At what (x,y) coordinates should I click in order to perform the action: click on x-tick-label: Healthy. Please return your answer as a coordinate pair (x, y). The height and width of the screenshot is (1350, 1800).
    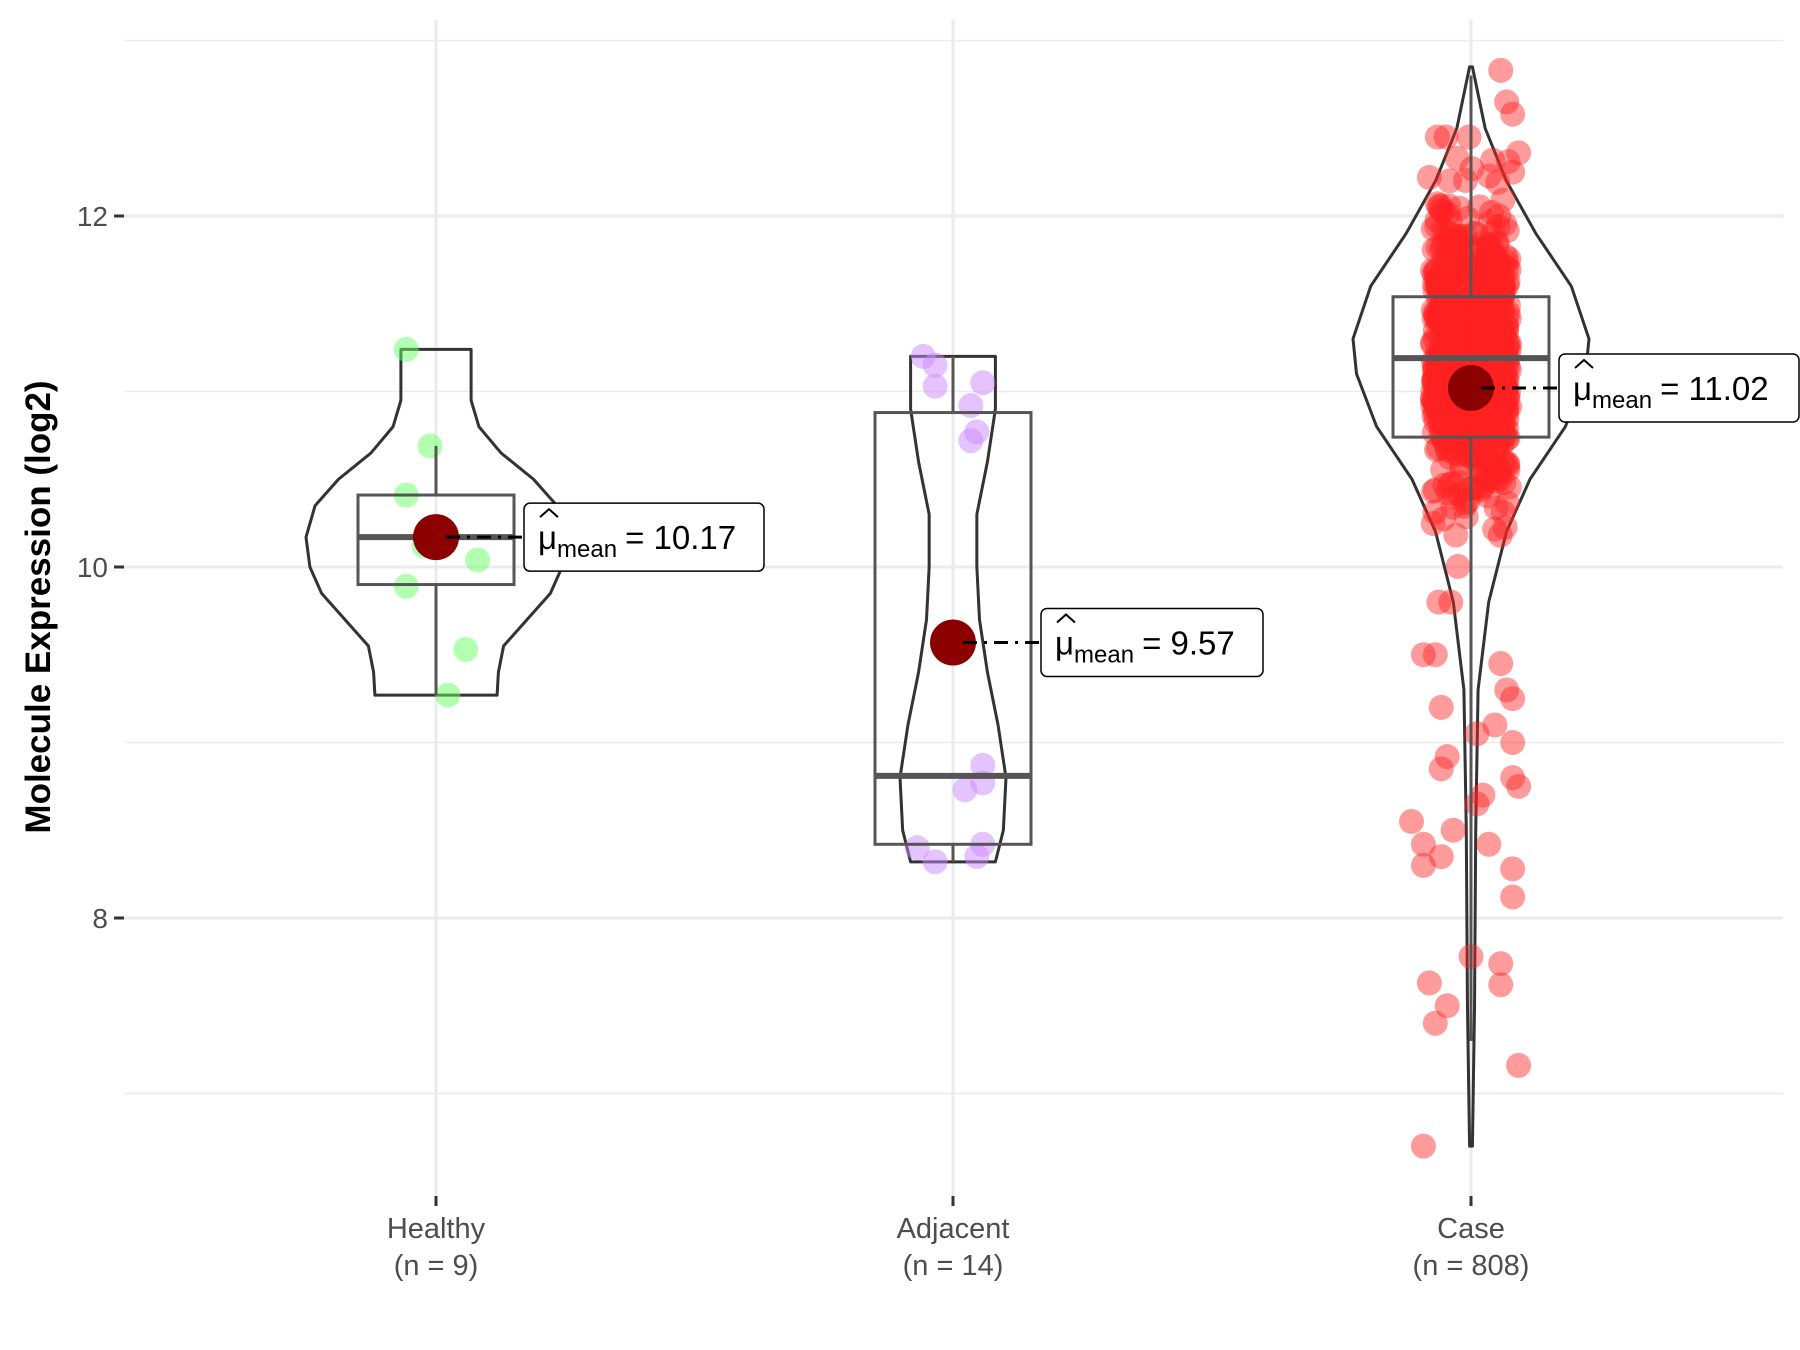
    Looking at the image, I should click on (436, 1229).